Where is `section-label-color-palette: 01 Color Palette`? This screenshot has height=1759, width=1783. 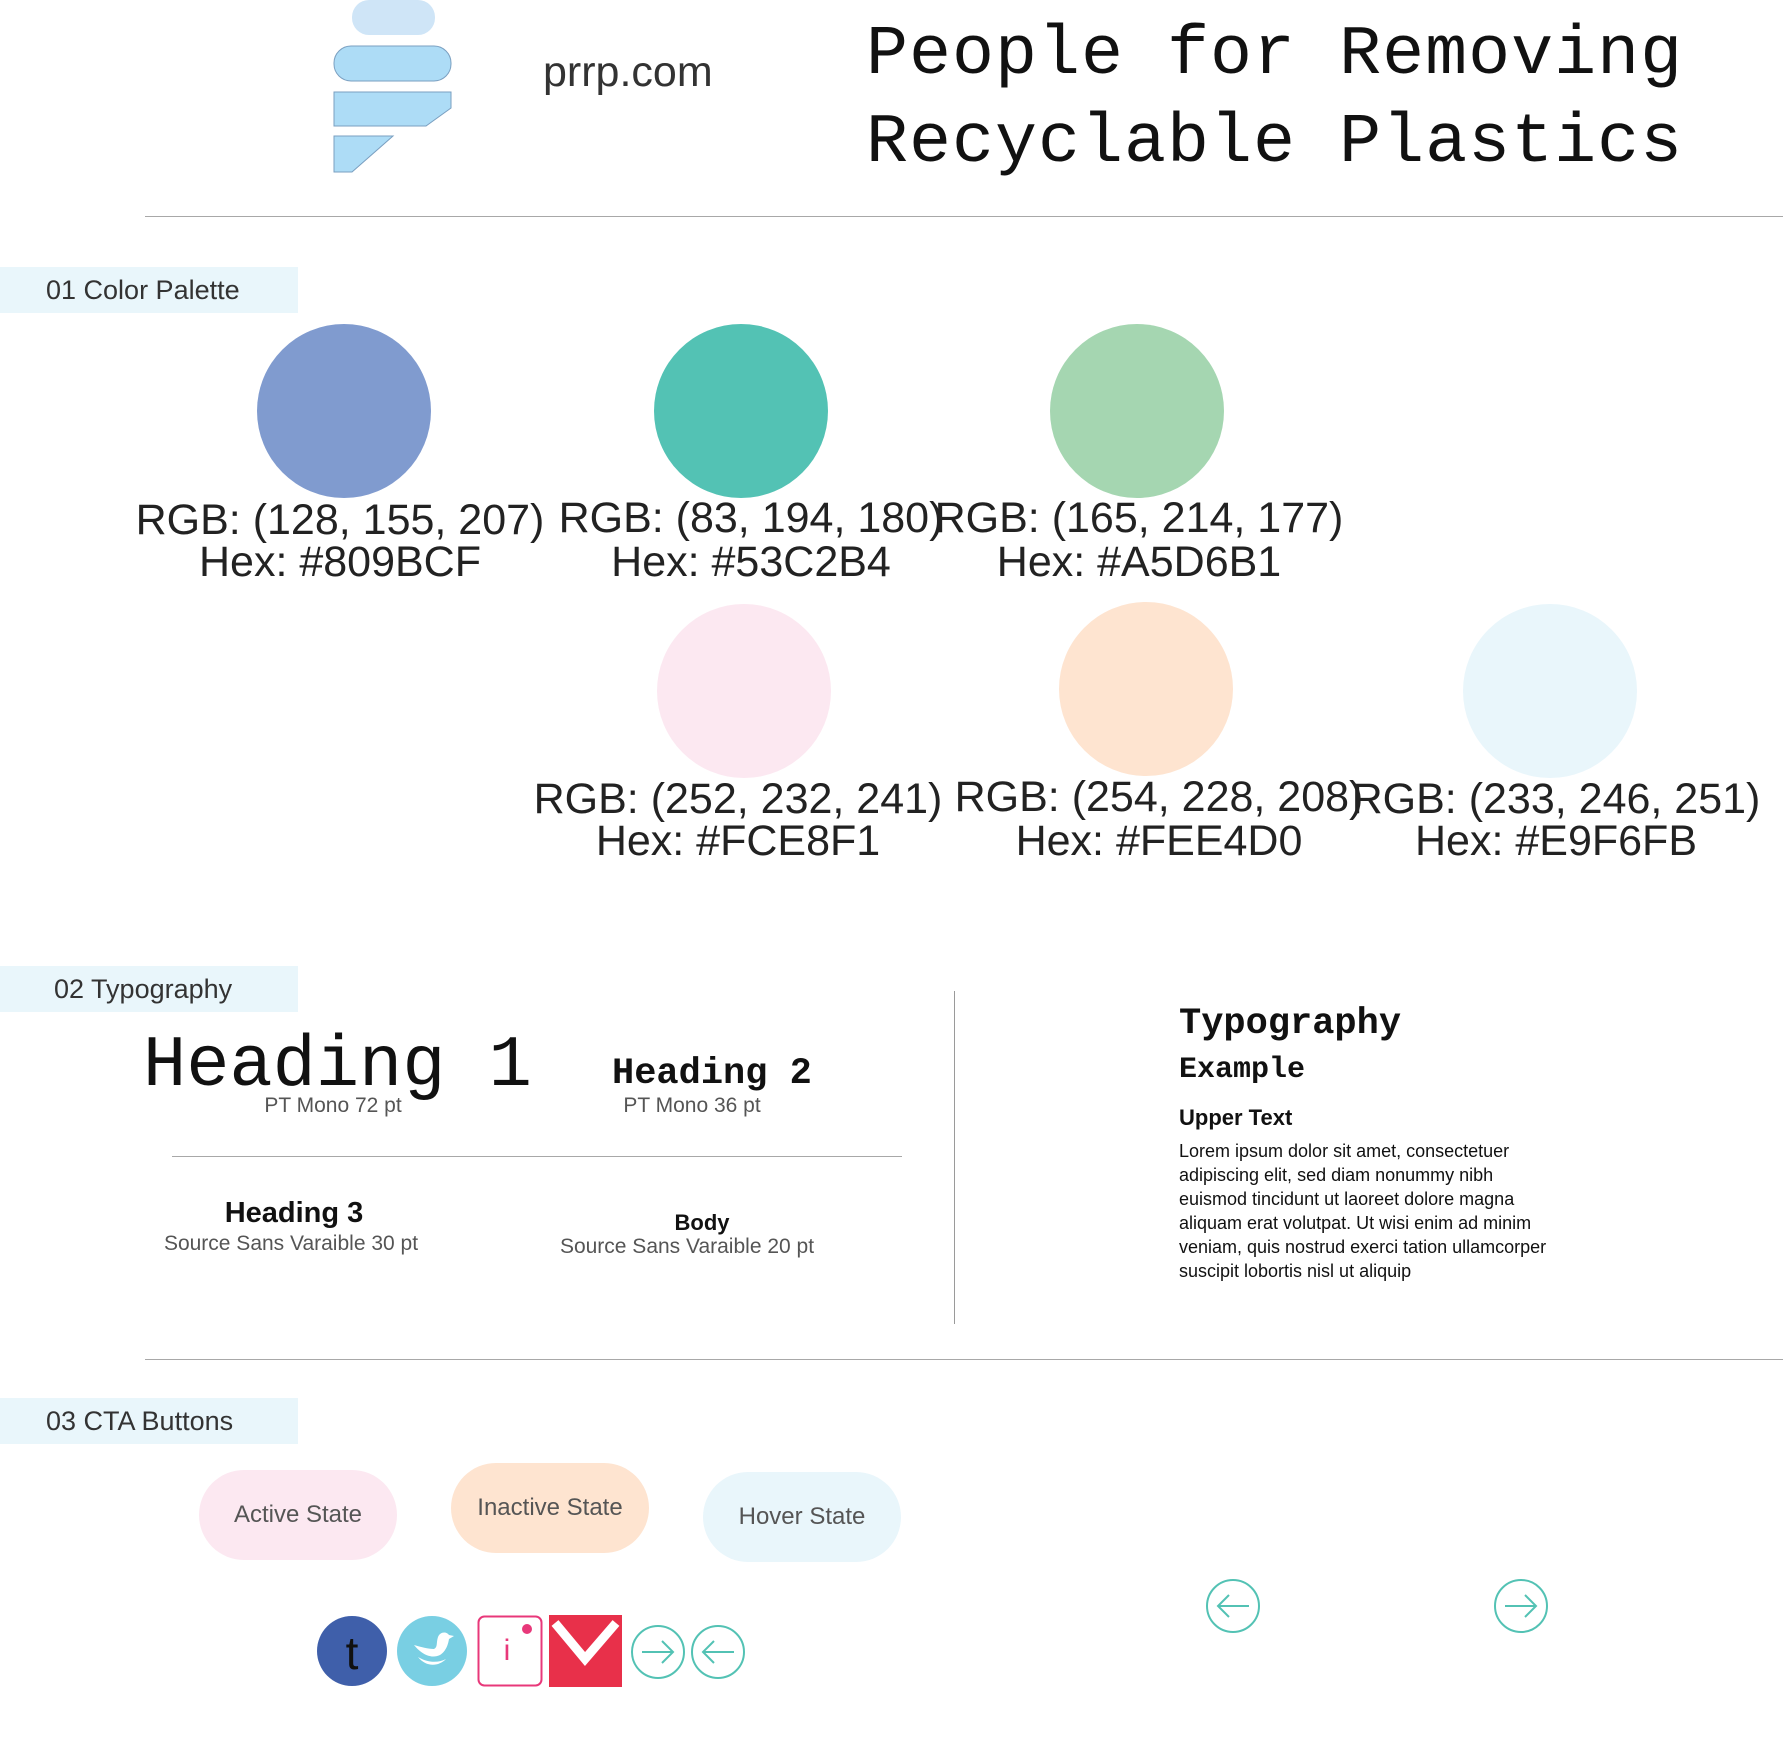
section-label-color-palette: 01 Color Palette is located at coordinates (149, 290).